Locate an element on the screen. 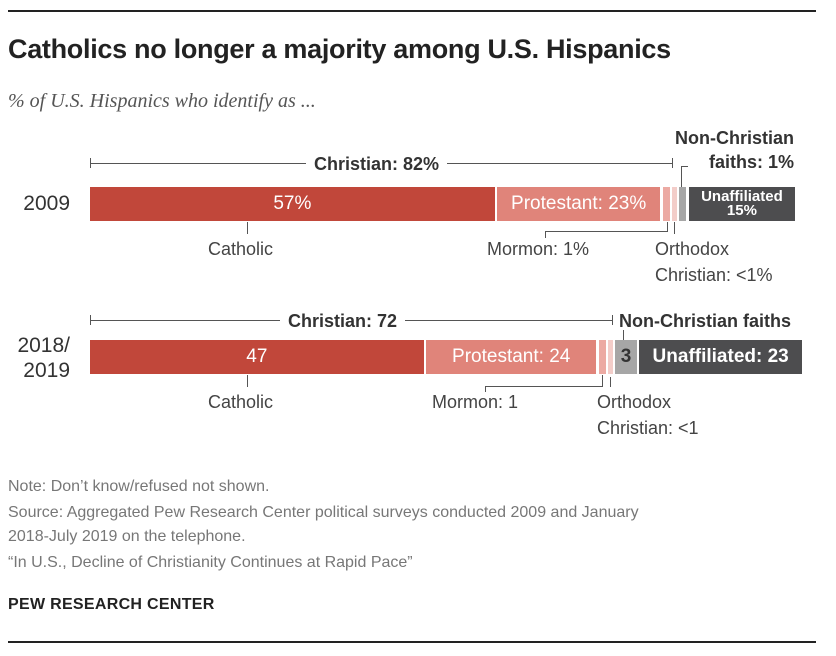  bar-segment-non-christian: 3 is located at coordinates (626, 357).